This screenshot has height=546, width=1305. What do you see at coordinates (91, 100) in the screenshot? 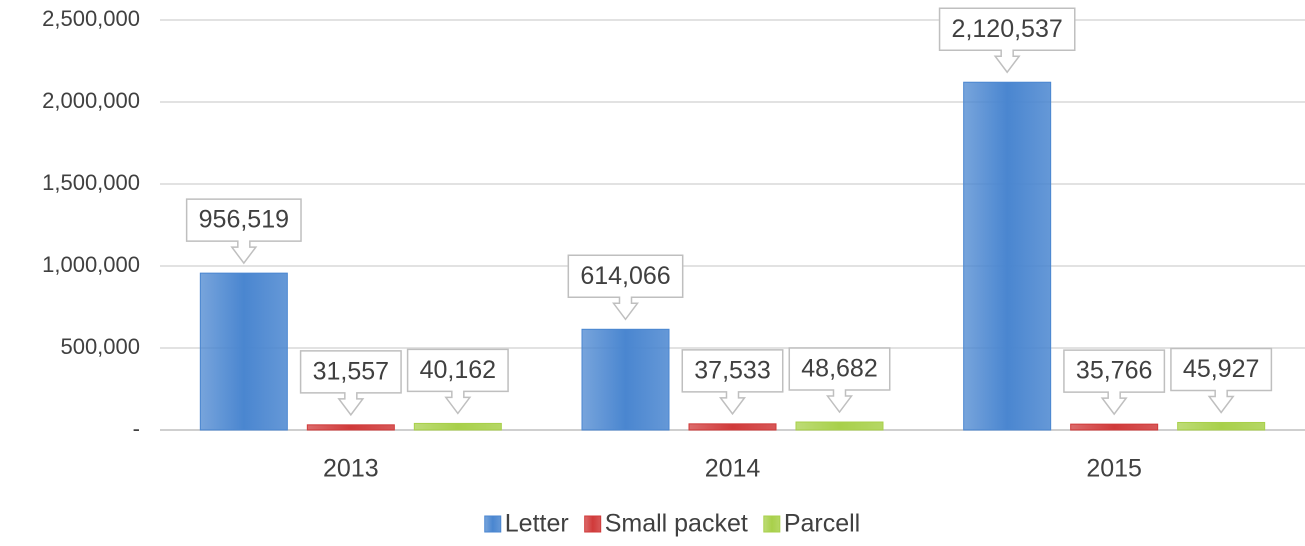
I see `y-tick-label: 2,000,000` at bounding box center [91, 100].